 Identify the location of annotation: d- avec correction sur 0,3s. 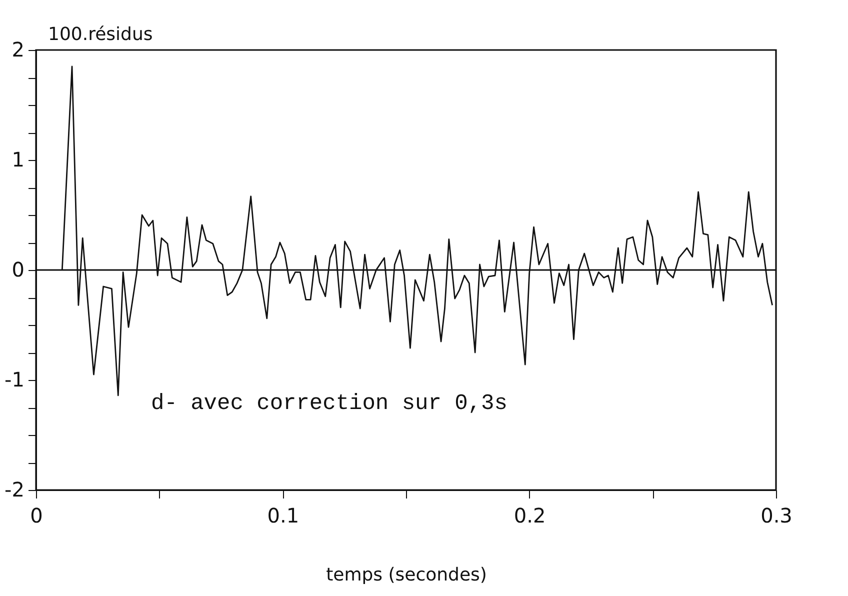
(329, 403).